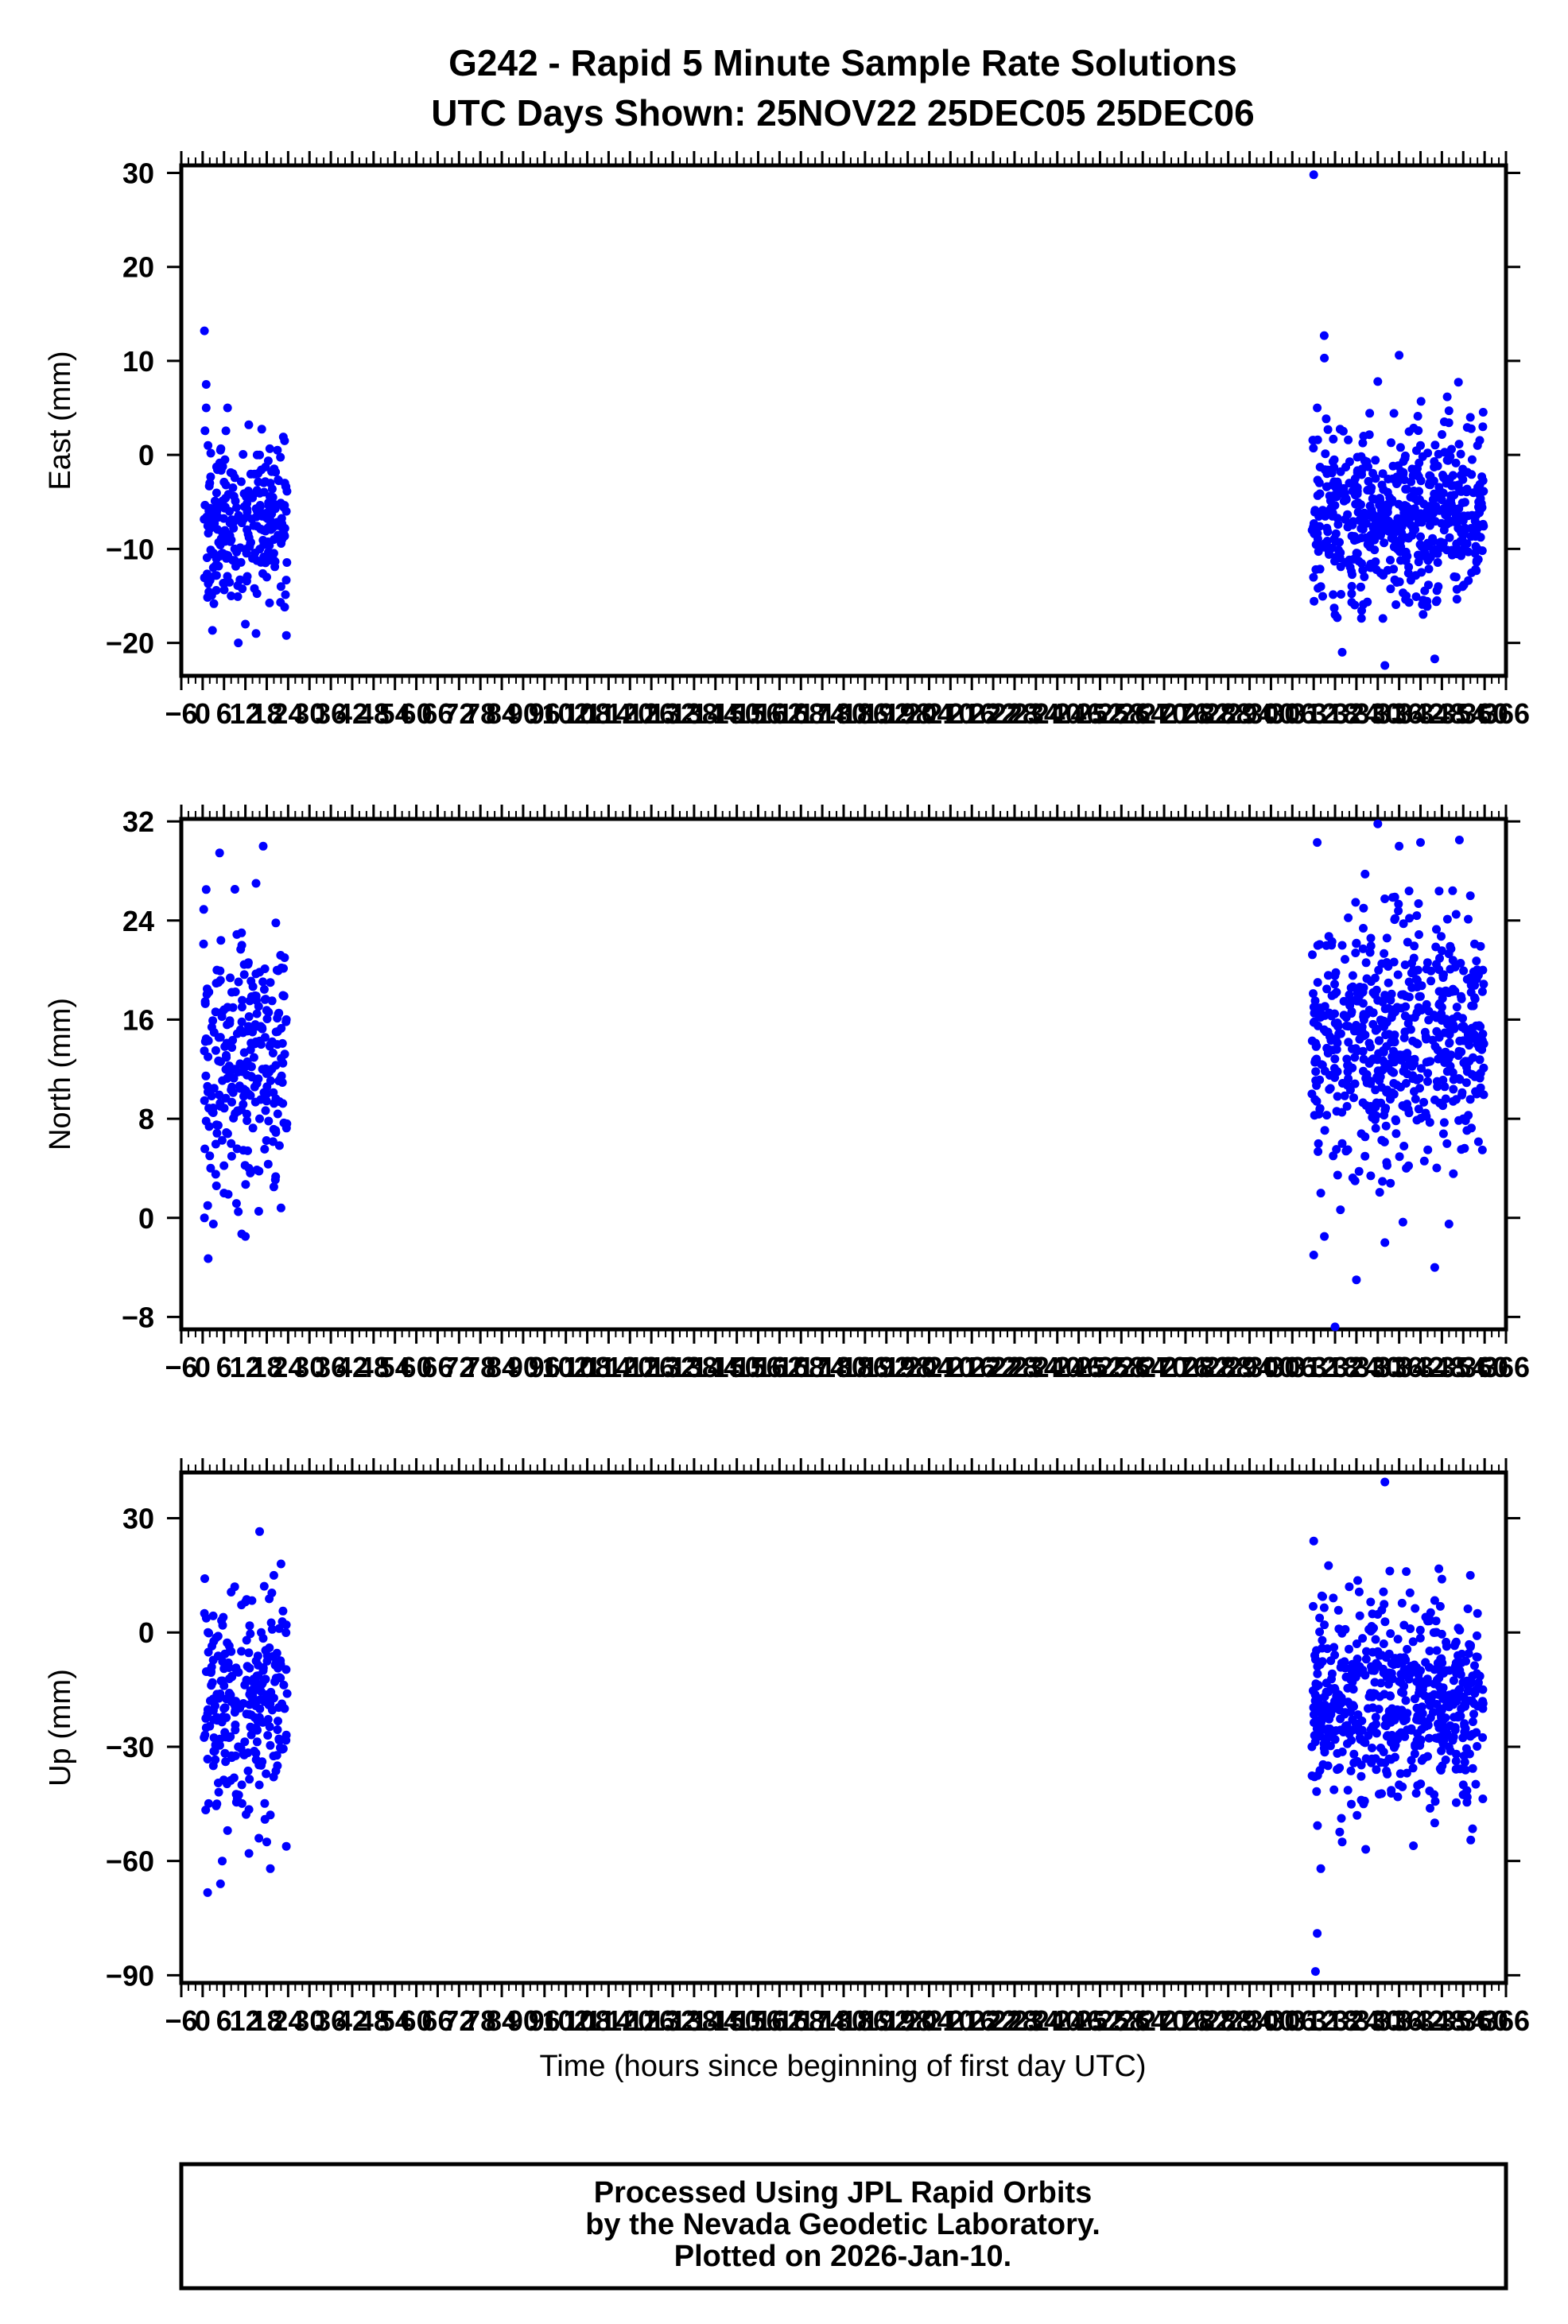  What do you see at coordinates (587, 713) in the screenshot?
I see `x-tick-label: 108` at bounding box center [587, 713].